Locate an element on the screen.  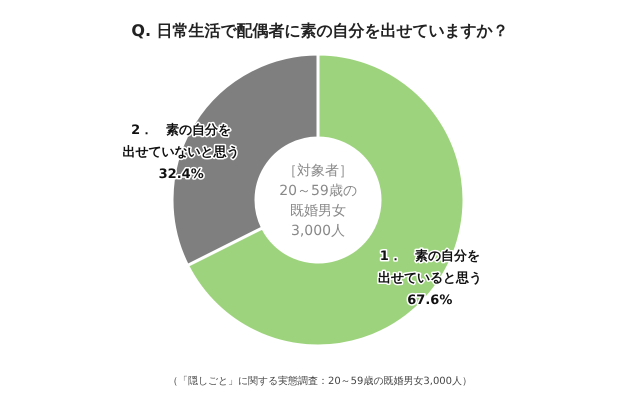
chart-title: Q. 日常生活で配偶者に素の自分を出せていますか？ is located at coordinates (320, 30).